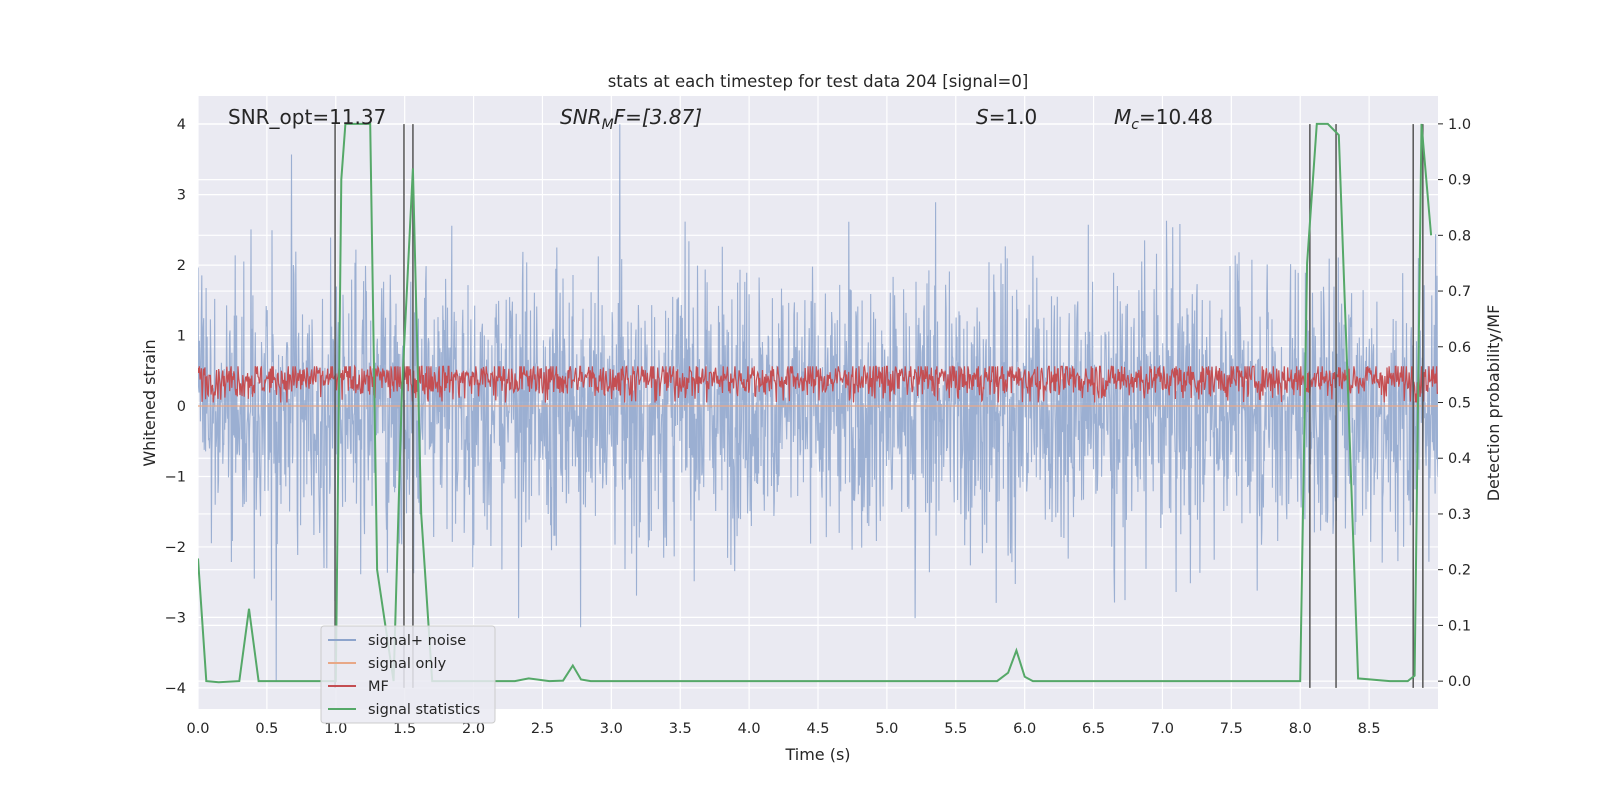 Image resolution: width=1600 pixels, height=800 pixels. What do you see at coordinates (473, 729) in the screenshot?
I see `x-tick-label: 2.0` at bounding box center [473, 729].